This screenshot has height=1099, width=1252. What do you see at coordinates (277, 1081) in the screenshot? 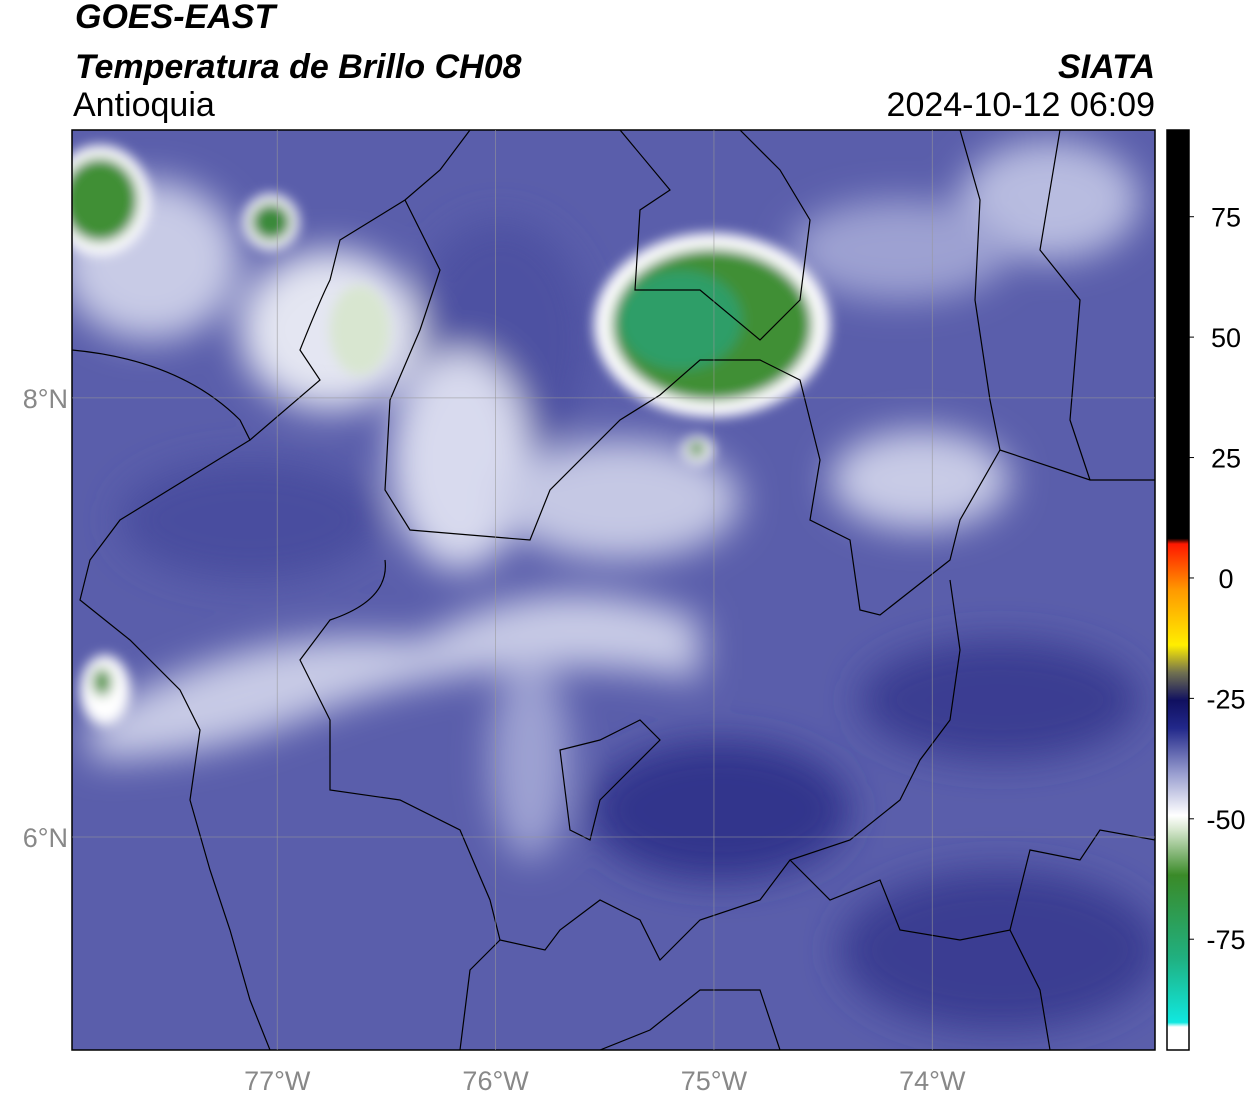
I see `x-tick-label: 77°W` at bounding box center [277, 1081].